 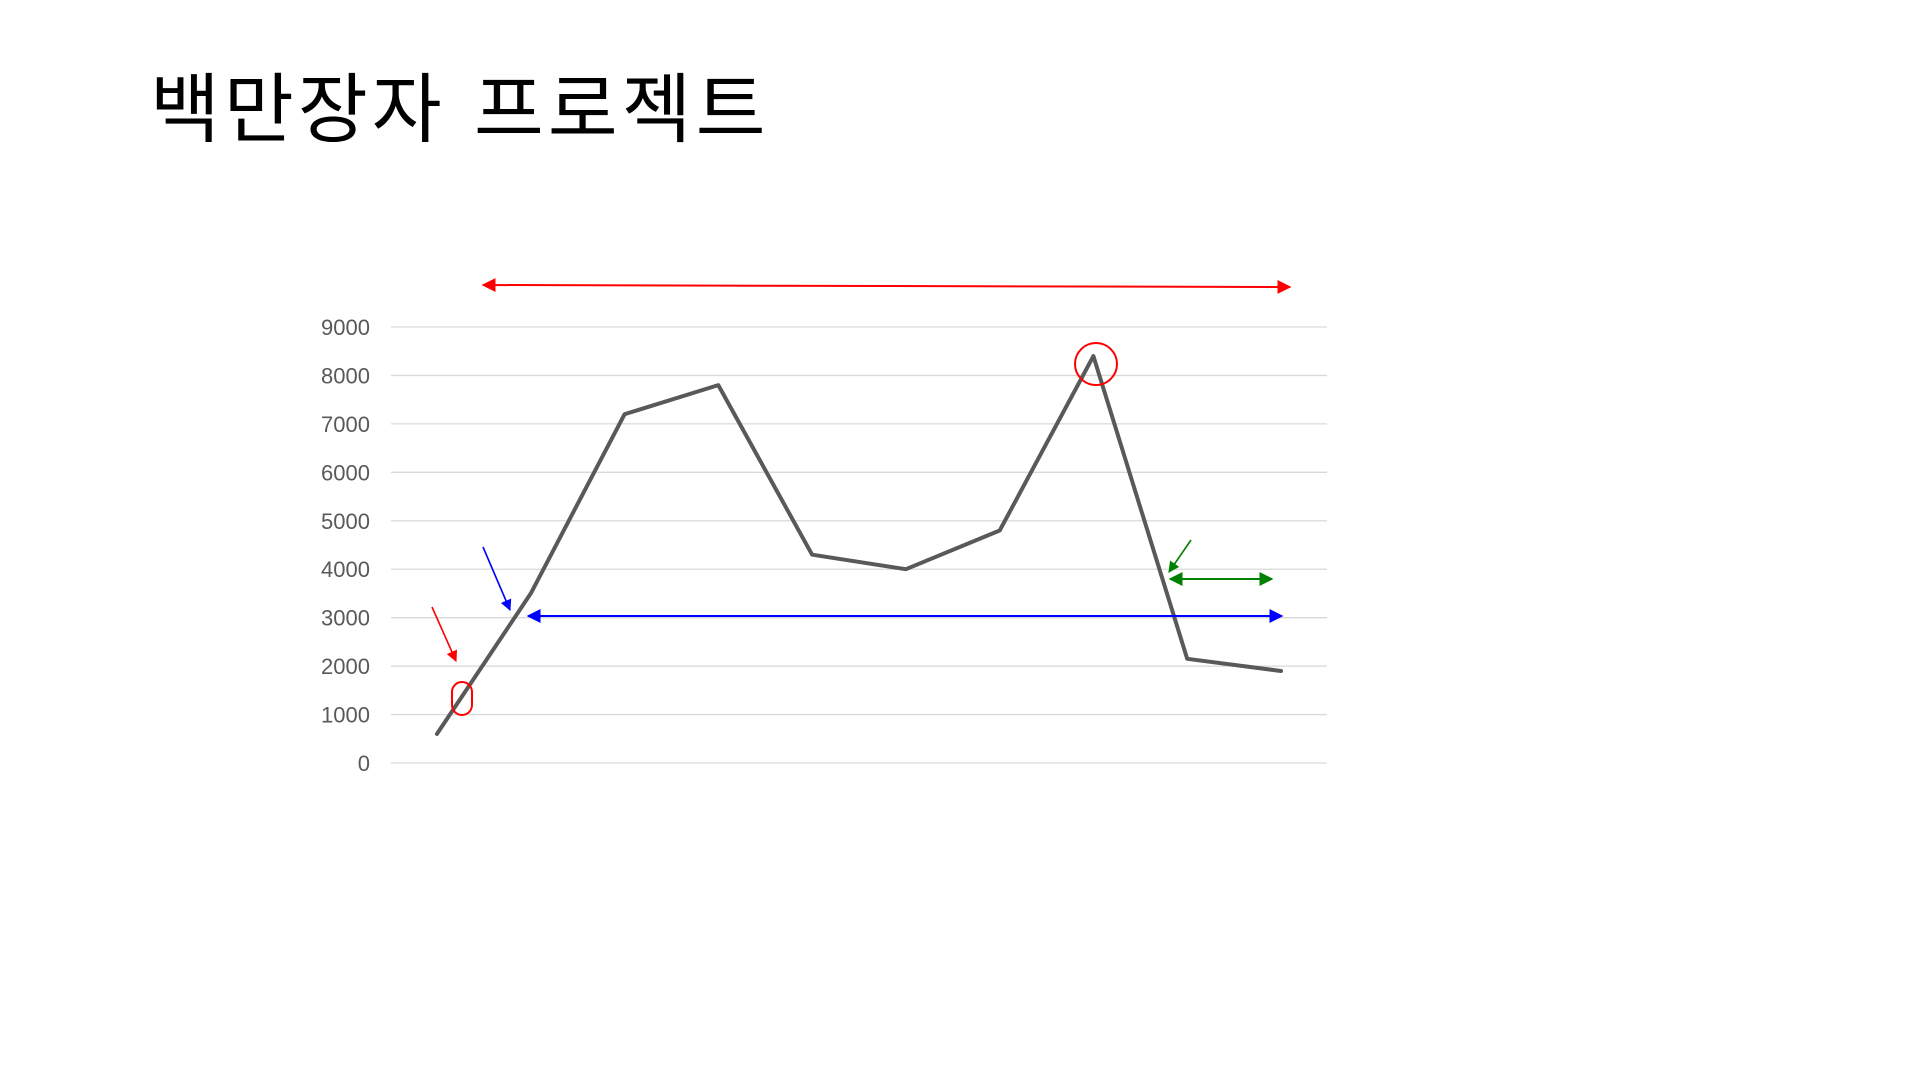 What do you see at coordinates (364, 763) in the screenshot?
I see `y-tick-label: 0` at bounding box center [364, 763].